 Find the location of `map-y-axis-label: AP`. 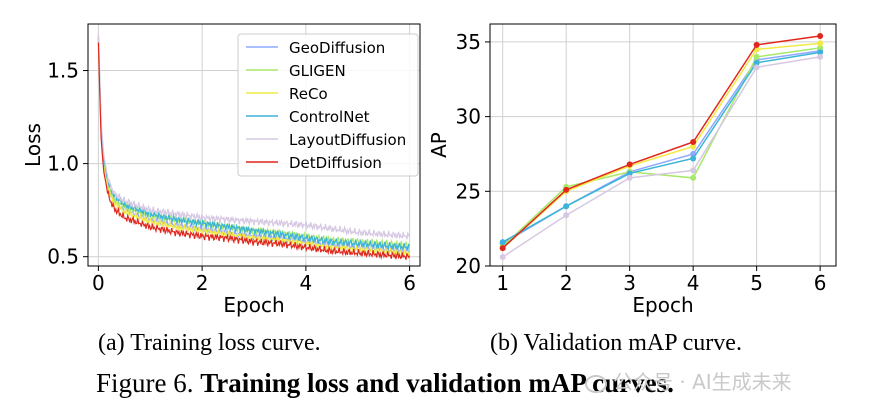

map-y-axis-label: AP is located at coordinates (439, 145).